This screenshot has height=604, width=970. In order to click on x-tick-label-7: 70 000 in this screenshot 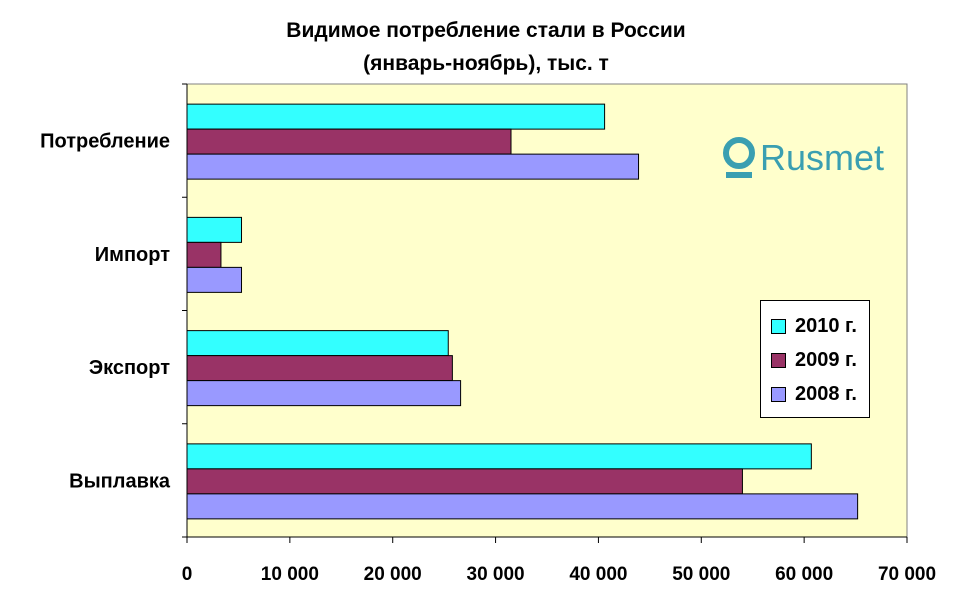, I will do `click(907, 574)`.